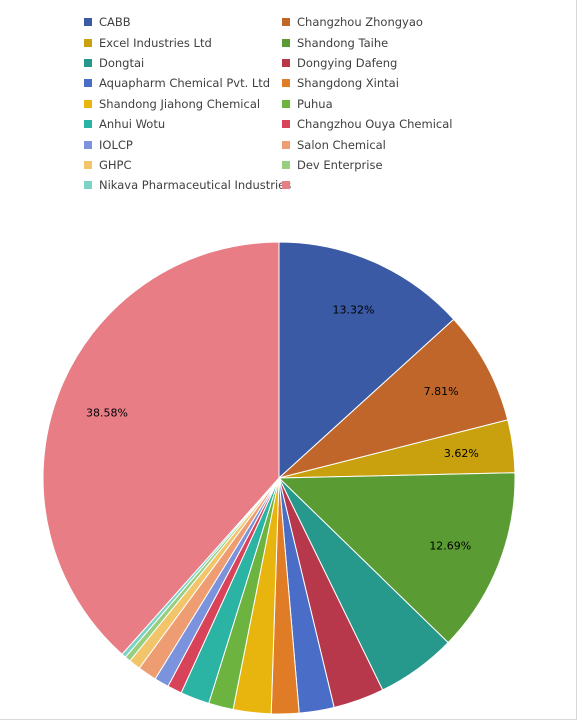 This screenshot has height=721, width=578. What do you see at coordinates (343, 42) in the screenshot?
I see `legend-label: Shandong Taihe` at bounding box center [343, 42].